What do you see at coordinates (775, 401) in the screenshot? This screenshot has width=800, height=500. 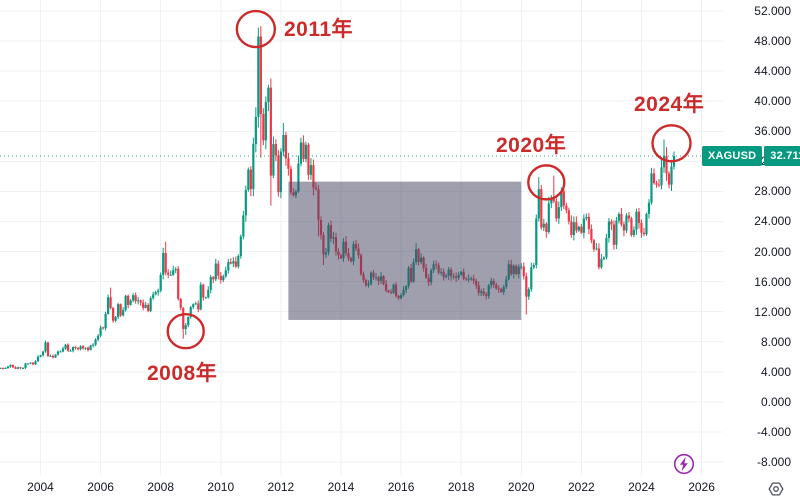 I see `price-tick-label: 0.000` at bounding box center [775, 401].